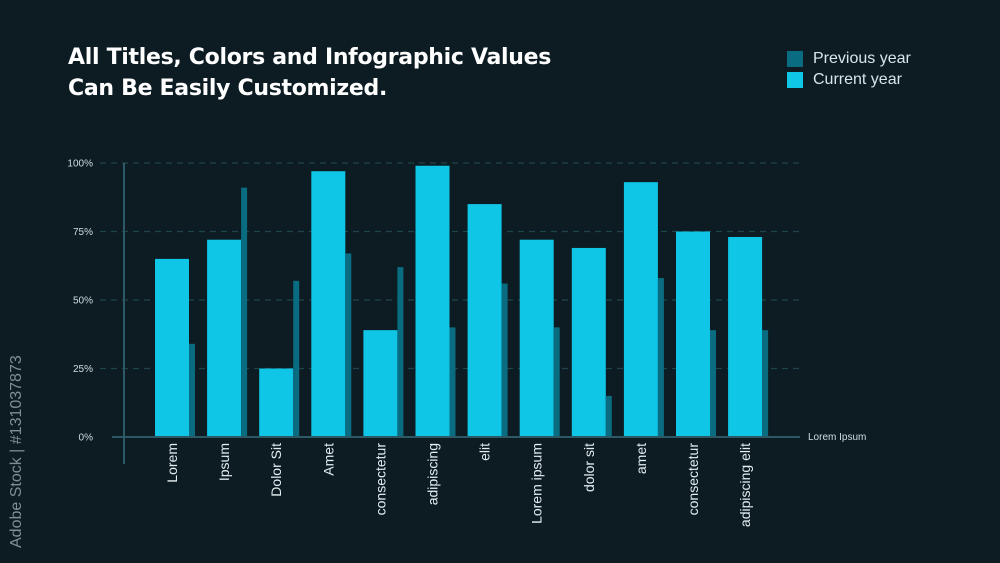  What do you see at coordinates (83, 369) in the screenshot?
I see `y-tick-label: 25%` at bounding box center [83, 369].